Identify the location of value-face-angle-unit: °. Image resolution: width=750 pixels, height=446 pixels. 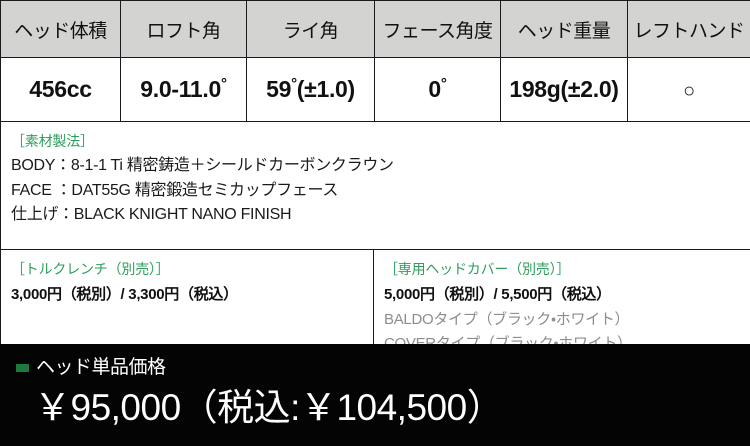
(443, 84).